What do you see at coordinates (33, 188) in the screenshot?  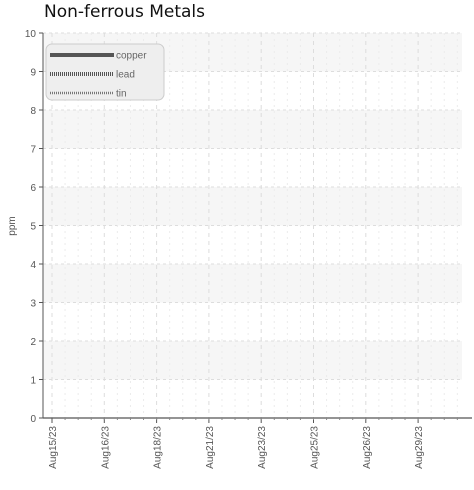 I see `y-tick-label: 6` at bounding box center [33, 188].